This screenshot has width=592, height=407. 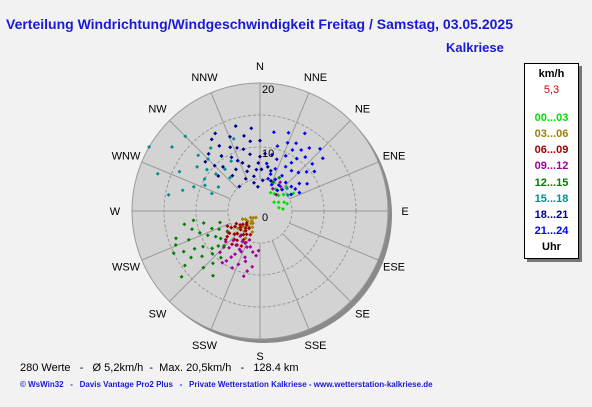 What do you see at coordinates (551, 150) in the screenshot?
I see `legend-period-06-09: 06...09` at bounding box center [551, 150].